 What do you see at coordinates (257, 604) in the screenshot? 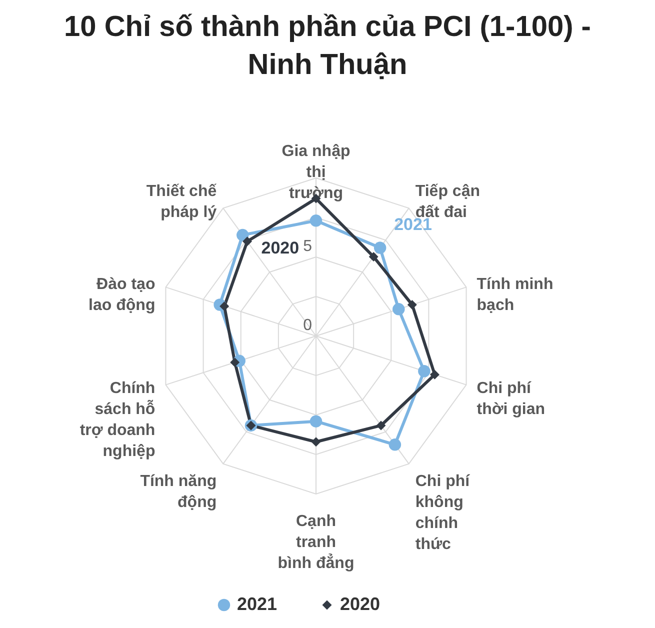
I see `legend-label: 2021` at bounding box center [257, 604].